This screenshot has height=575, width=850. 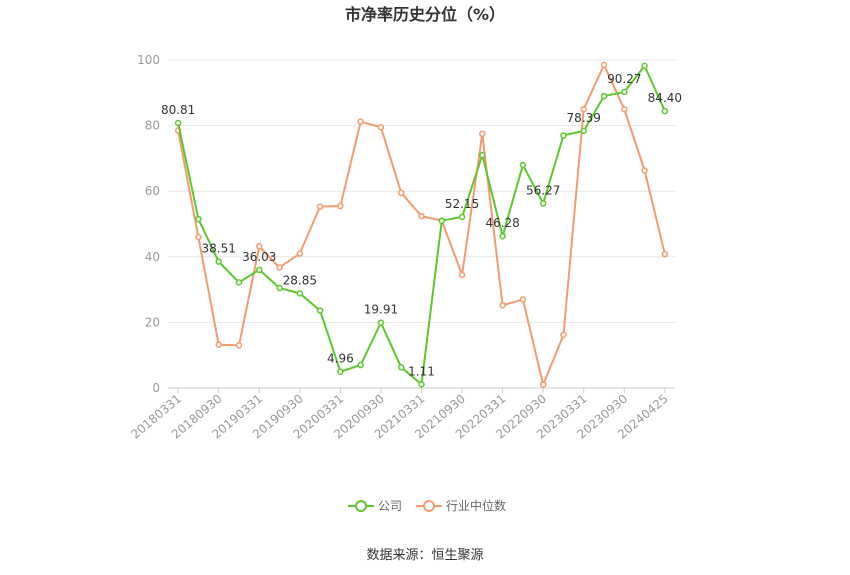 I want to click on y-axis: 0 20 40 60 80 100, so click(x=148, y=224).